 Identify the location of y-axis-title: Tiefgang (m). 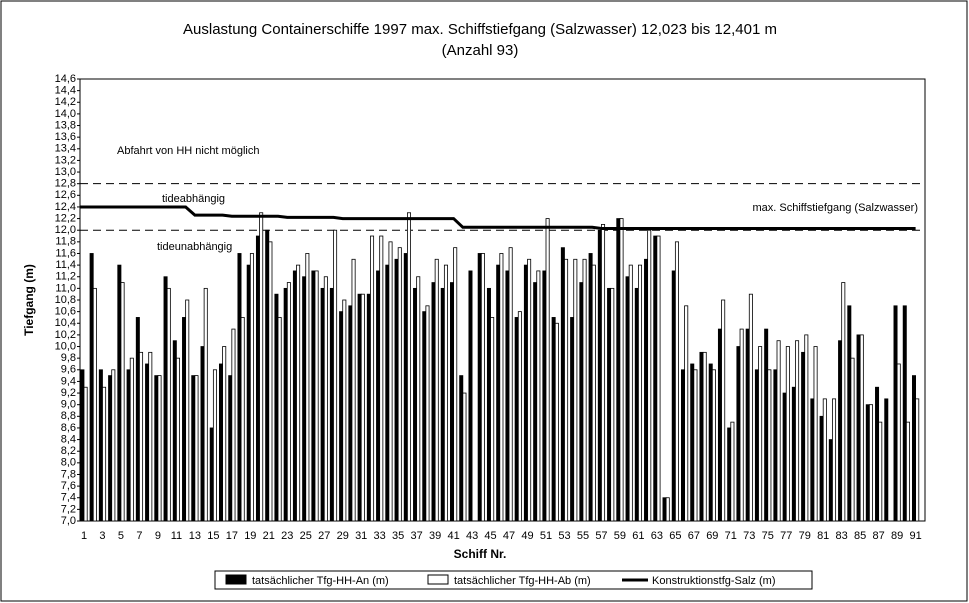
(29, 300).